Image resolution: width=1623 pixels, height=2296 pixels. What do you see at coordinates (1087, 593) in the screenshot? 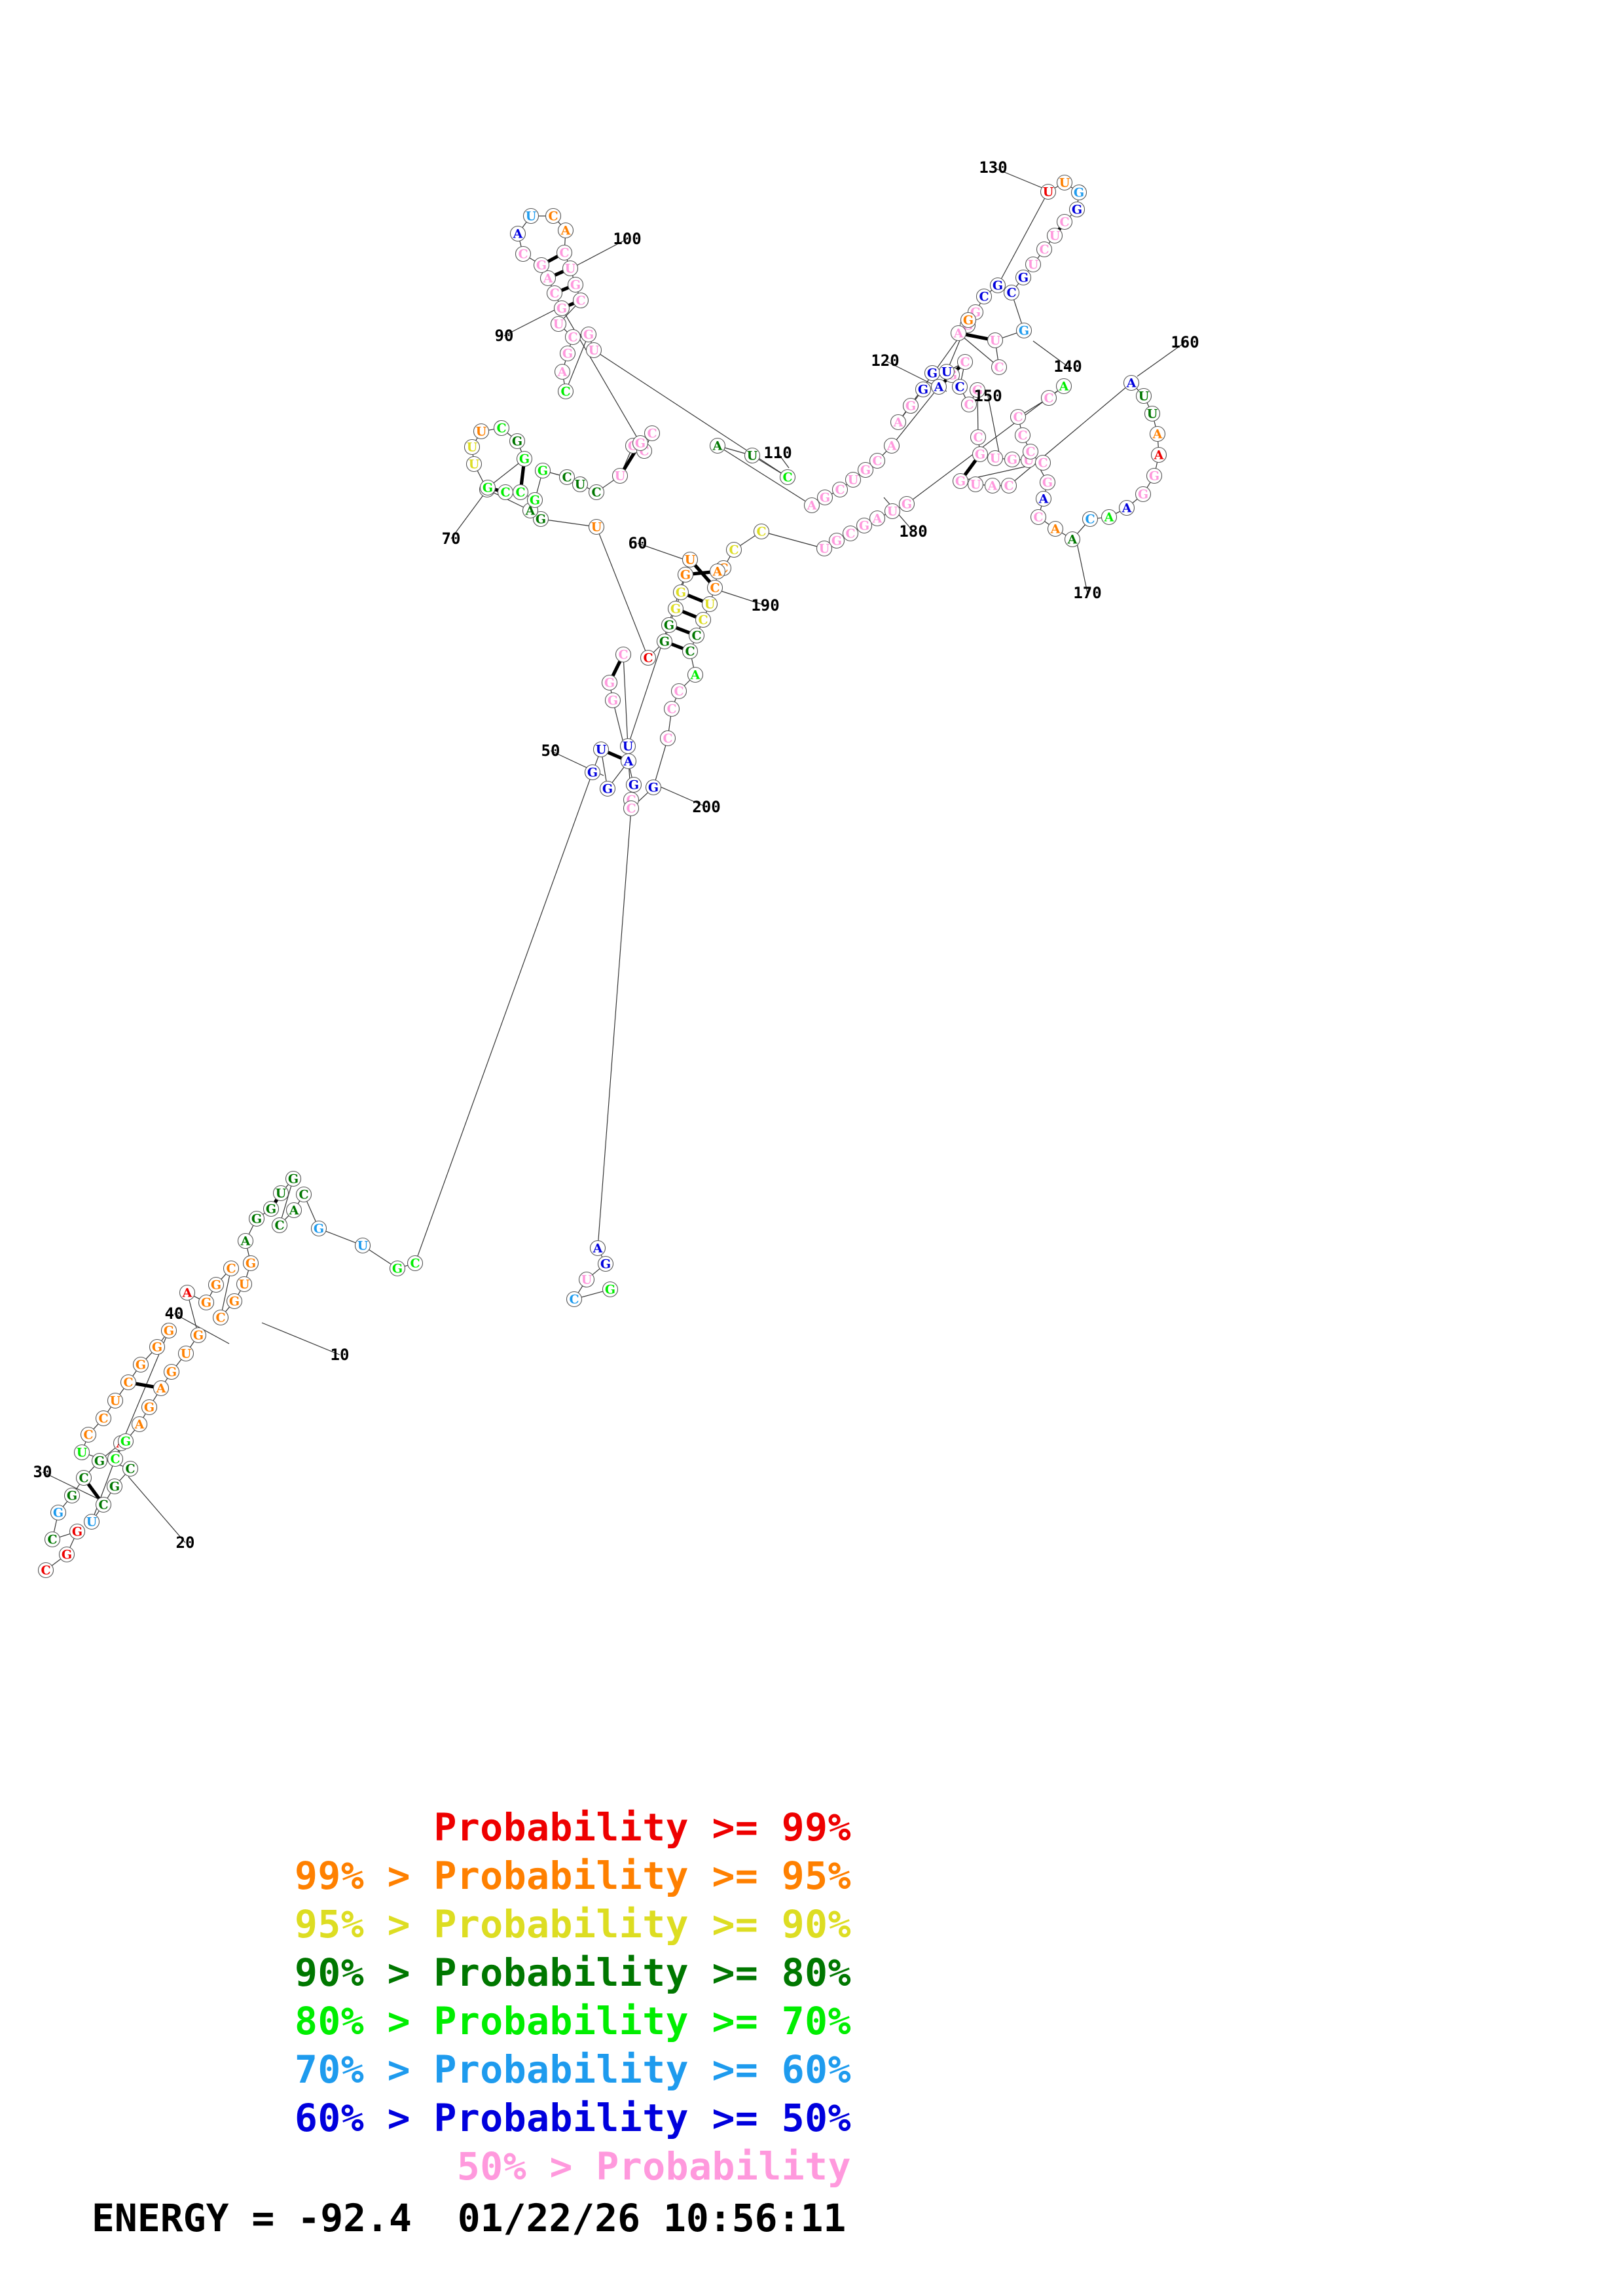
I see `position-label: 170` at bounding box center [1087, 593].